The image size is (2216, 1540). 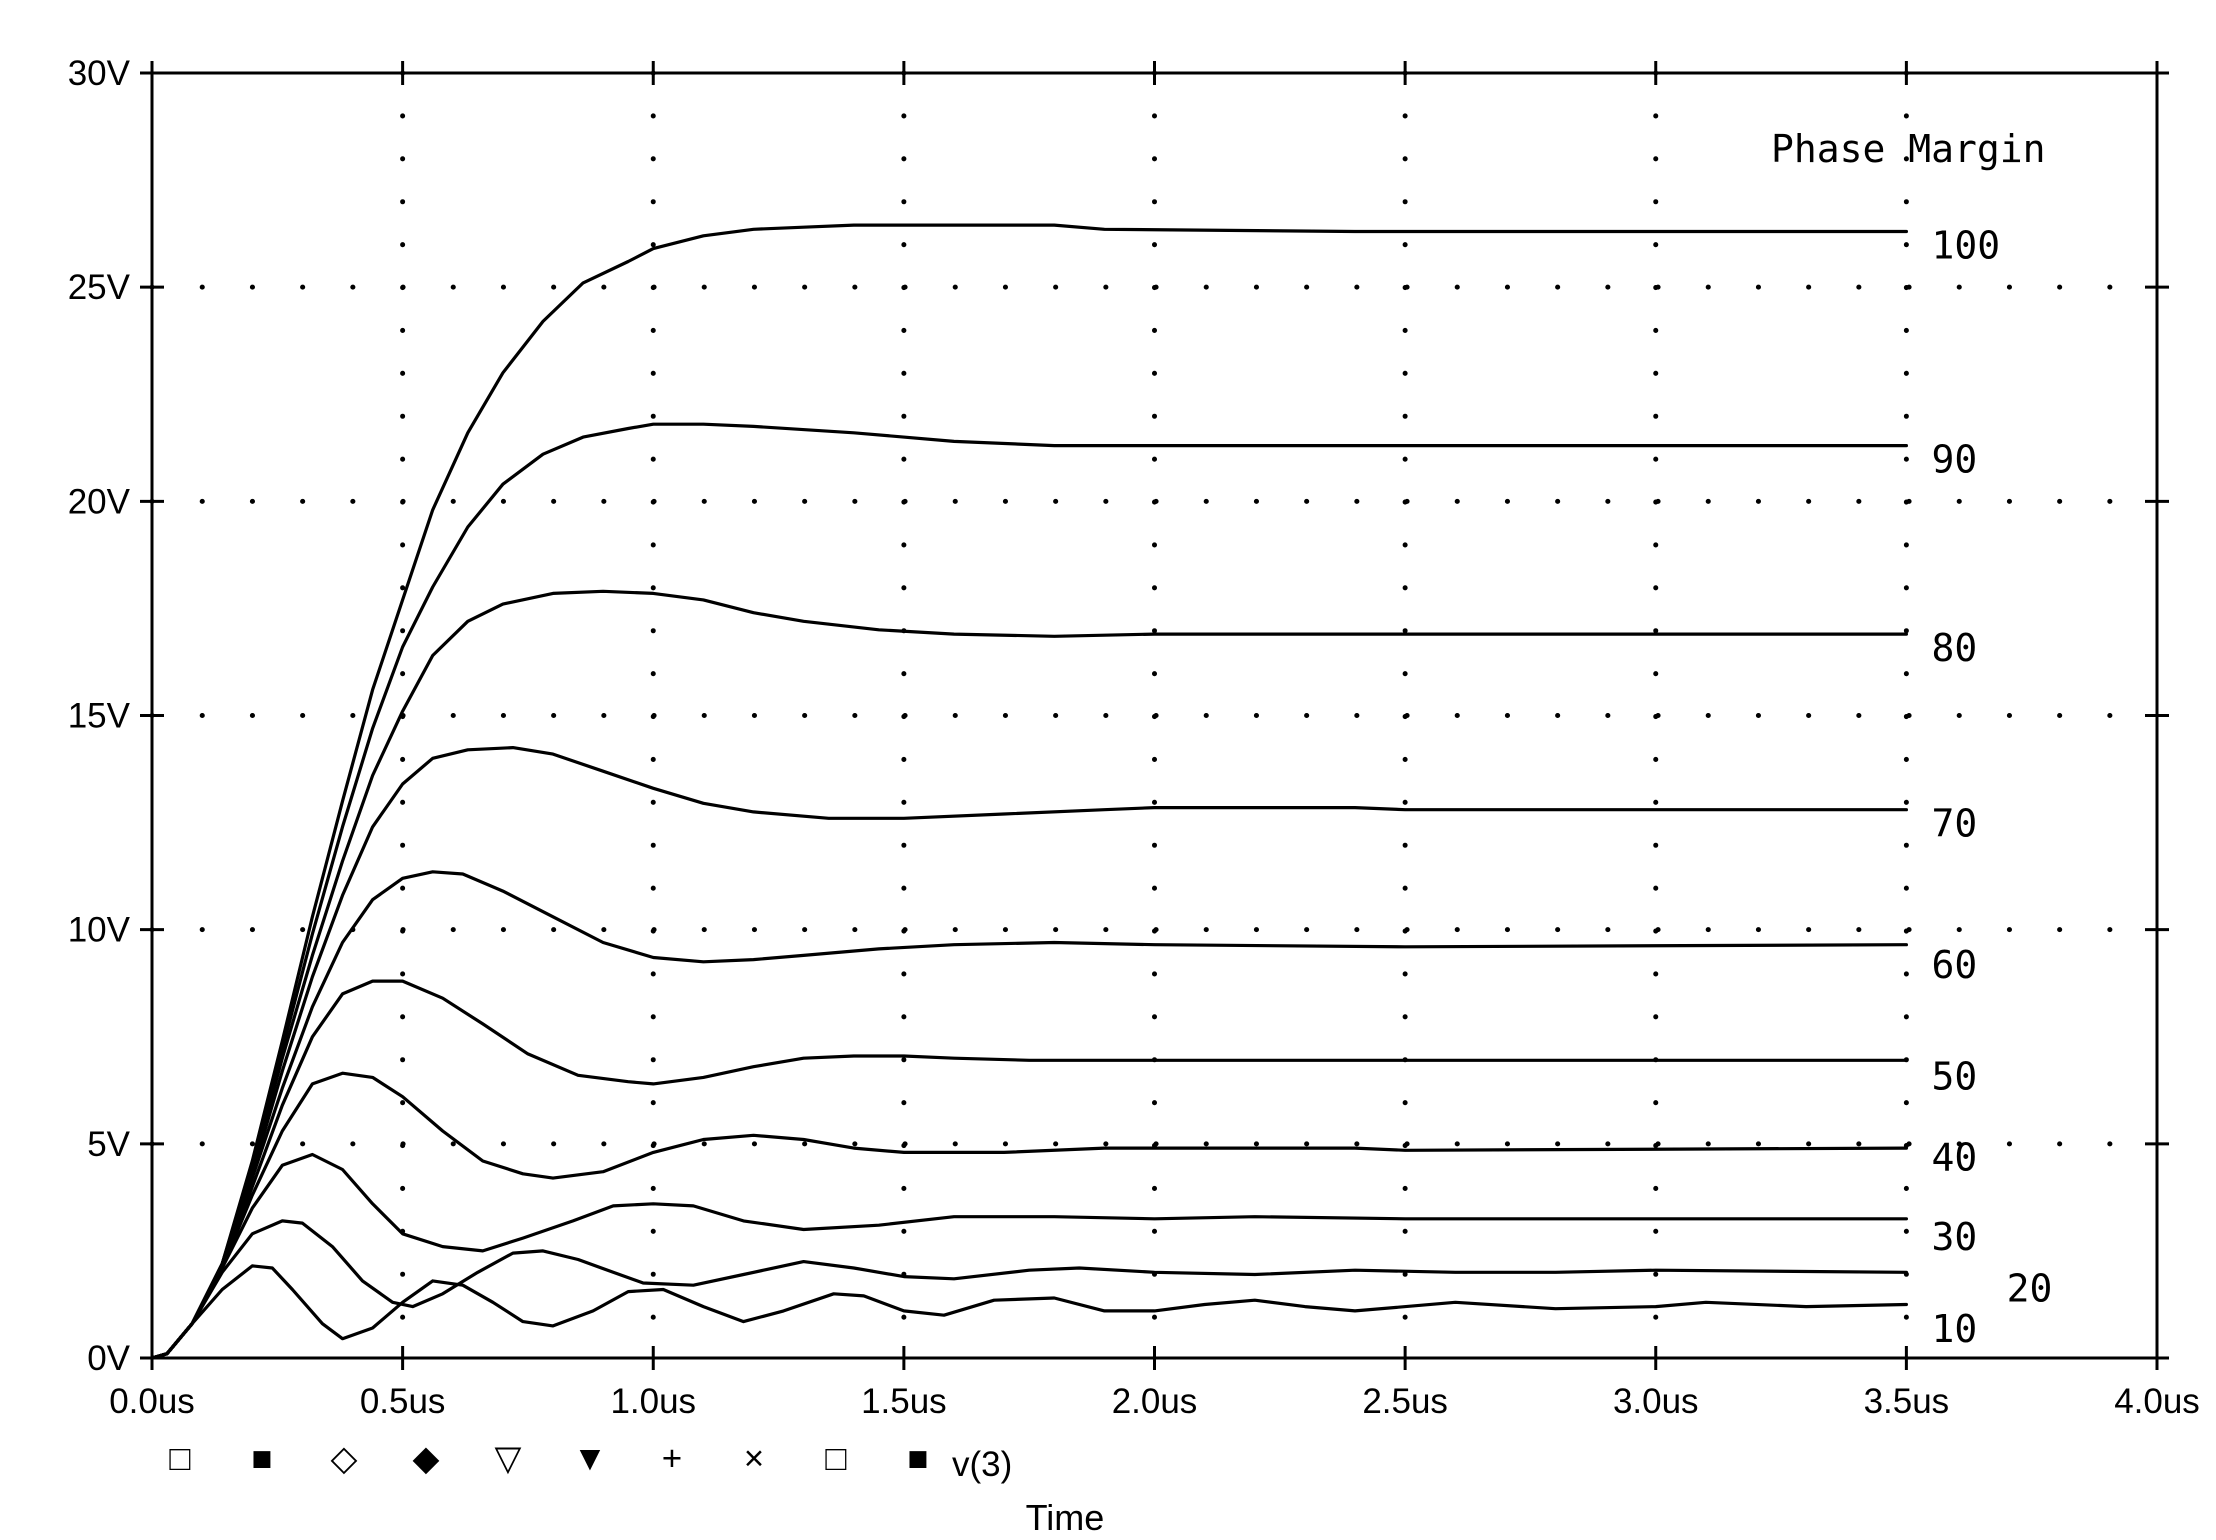 What do you see at coordinates (754, 1458) in the screenshot?
I see `legend-marker: ×` at bounding box center [754, 1458].